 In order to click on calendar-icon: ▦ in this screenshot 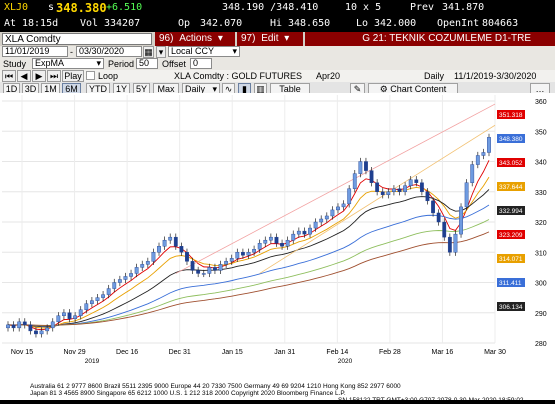, I will do `click(148, 52)`.